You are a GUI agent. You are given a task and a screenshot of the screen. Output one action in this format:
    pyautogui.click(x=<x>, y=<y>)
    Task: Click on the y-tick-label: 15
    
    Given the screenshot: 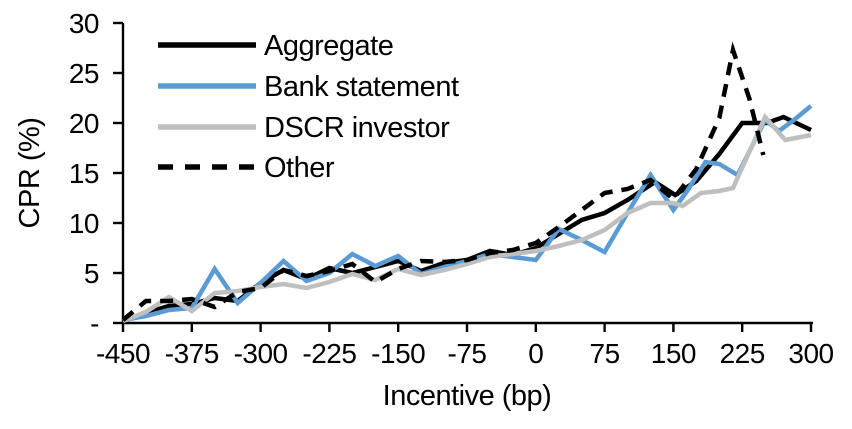 What is the action you would take?
    pyautogui.click(x=84, y=173)
    